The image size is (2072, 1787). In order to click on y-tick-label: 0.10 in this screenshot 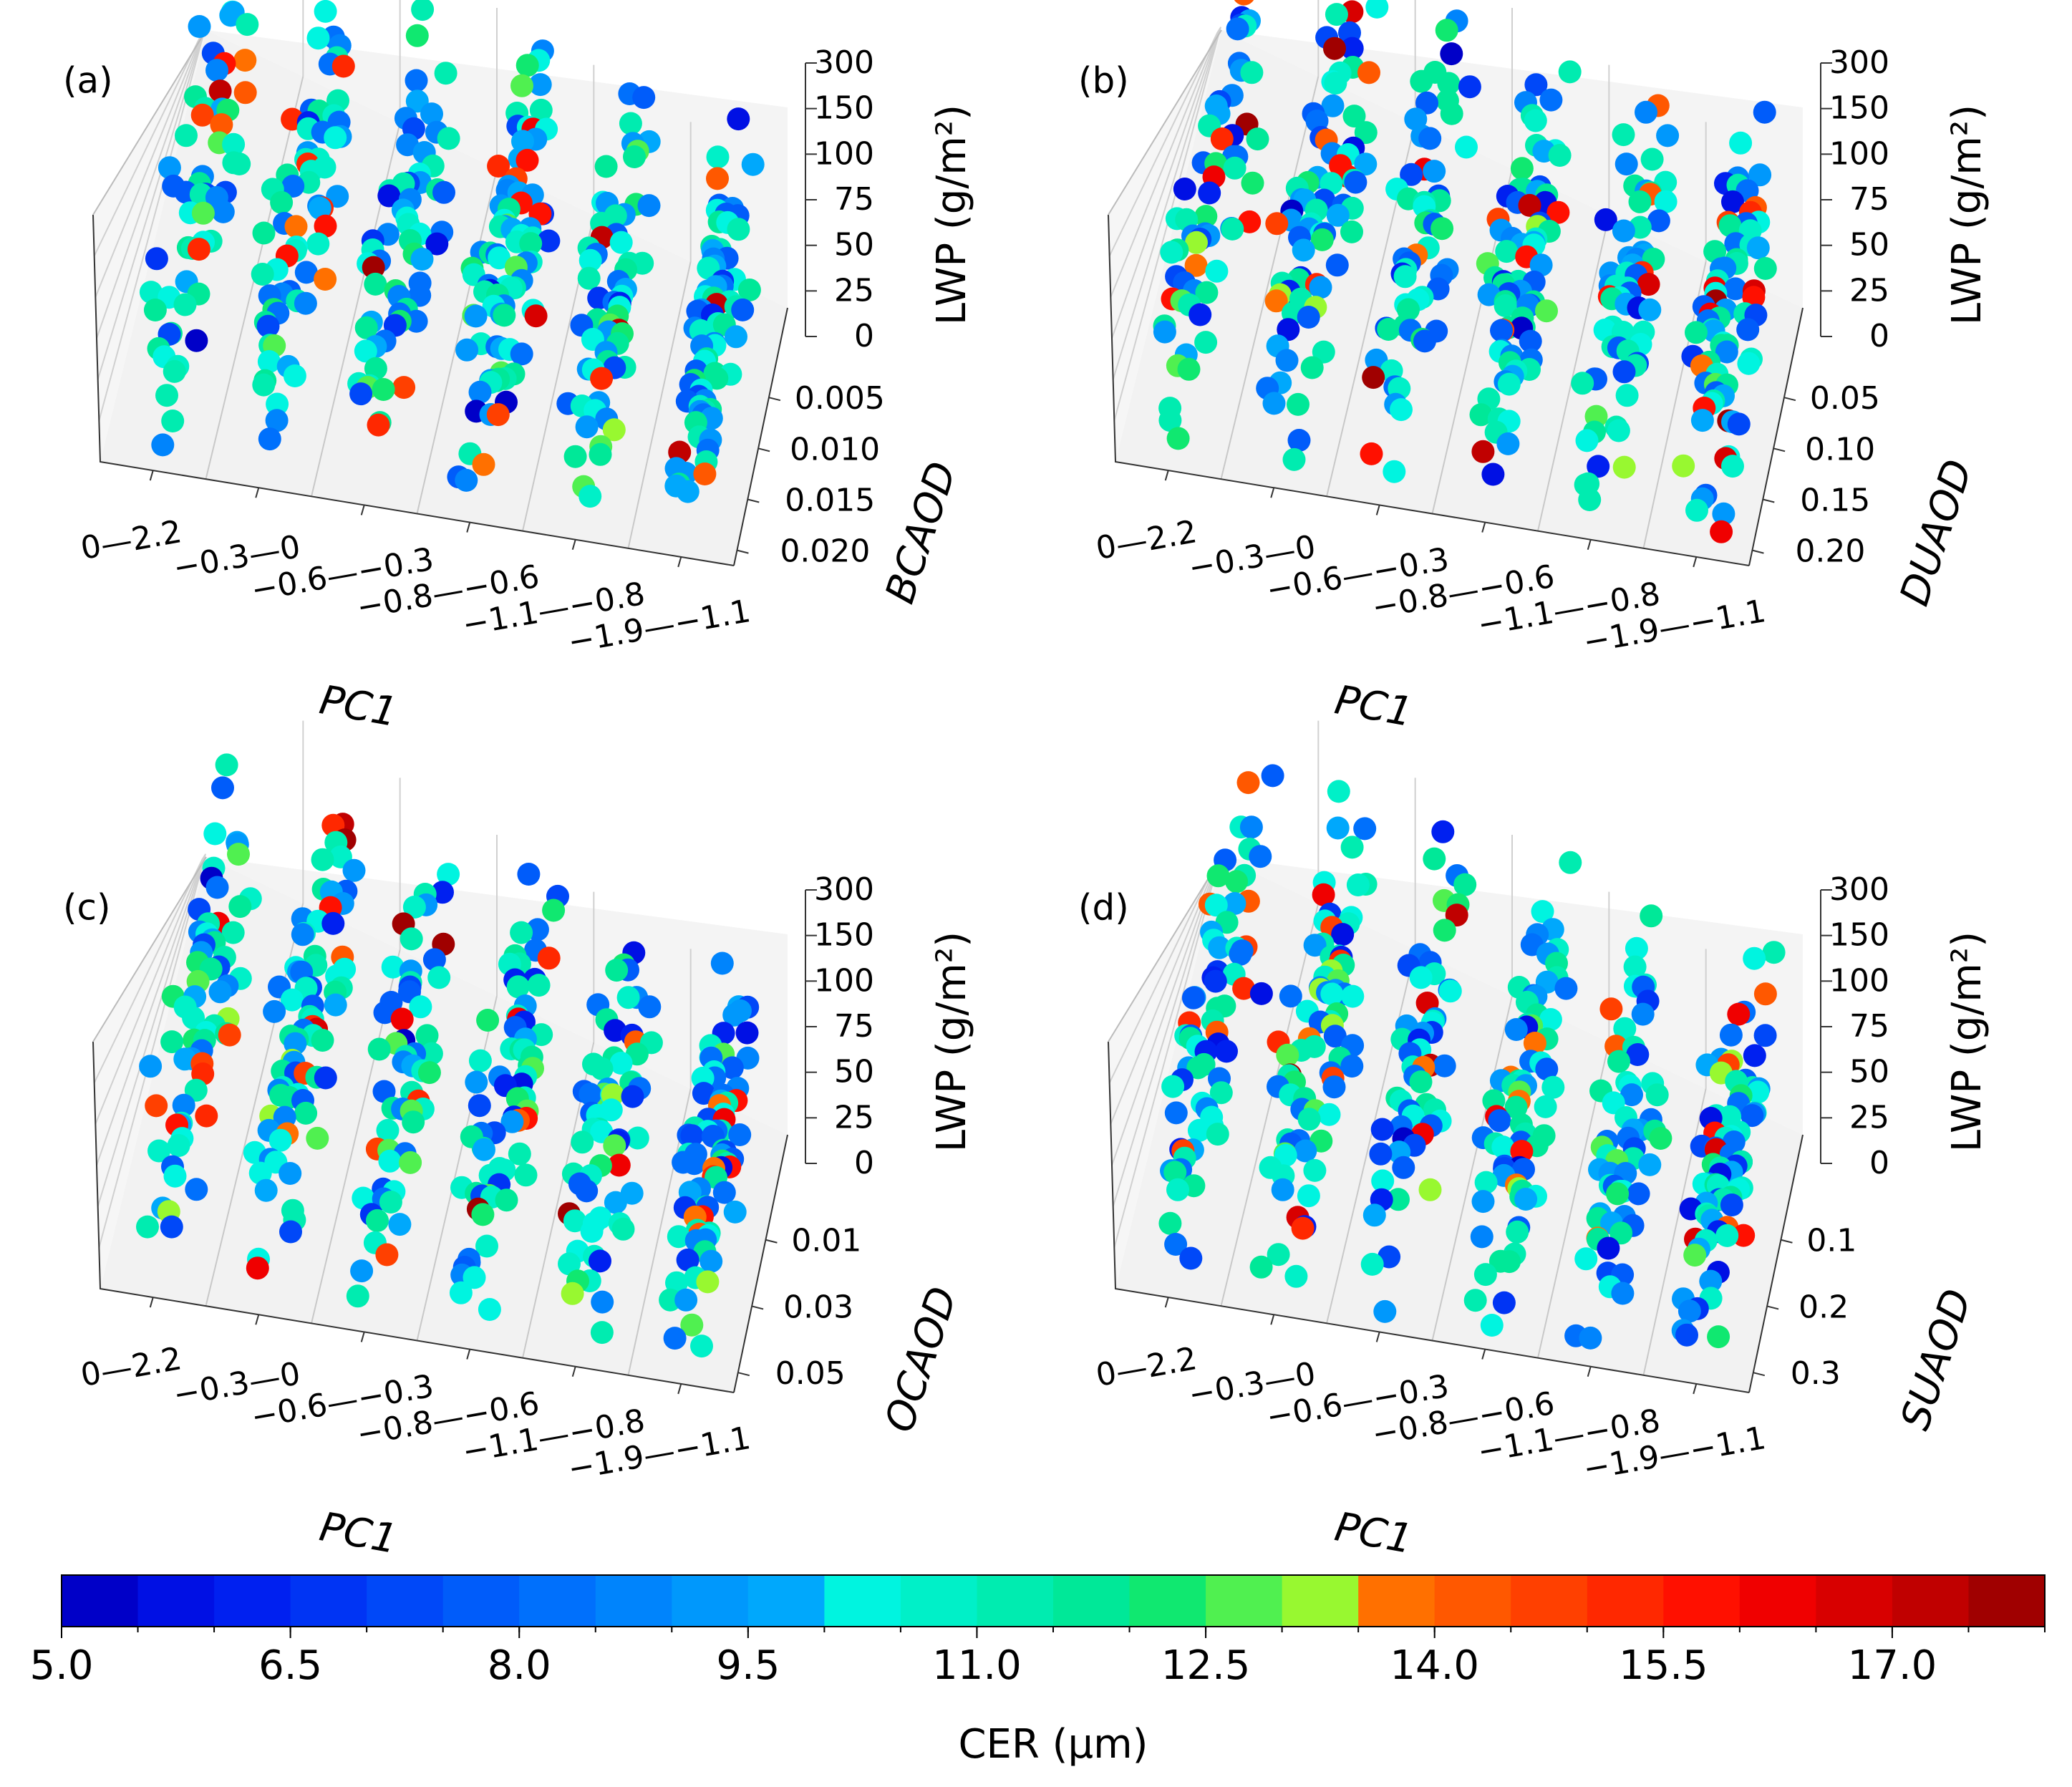, I will do `click(1840, 449)`.